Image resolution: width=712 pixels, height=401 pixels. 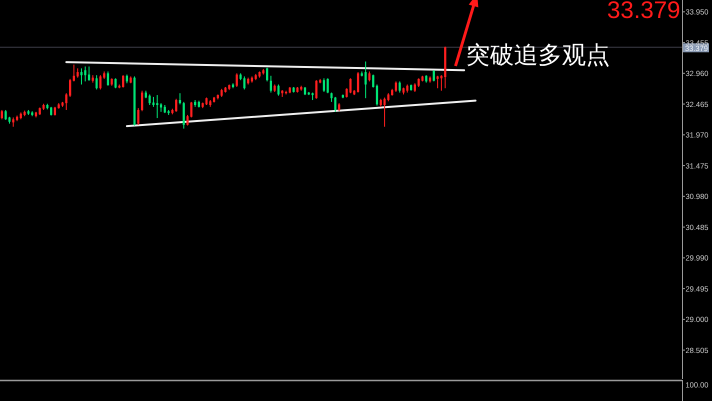 What do you see at coordinates (643, 12) in the screenshot?
I see `price-note: 33.379` at bounding box center [643, 12].